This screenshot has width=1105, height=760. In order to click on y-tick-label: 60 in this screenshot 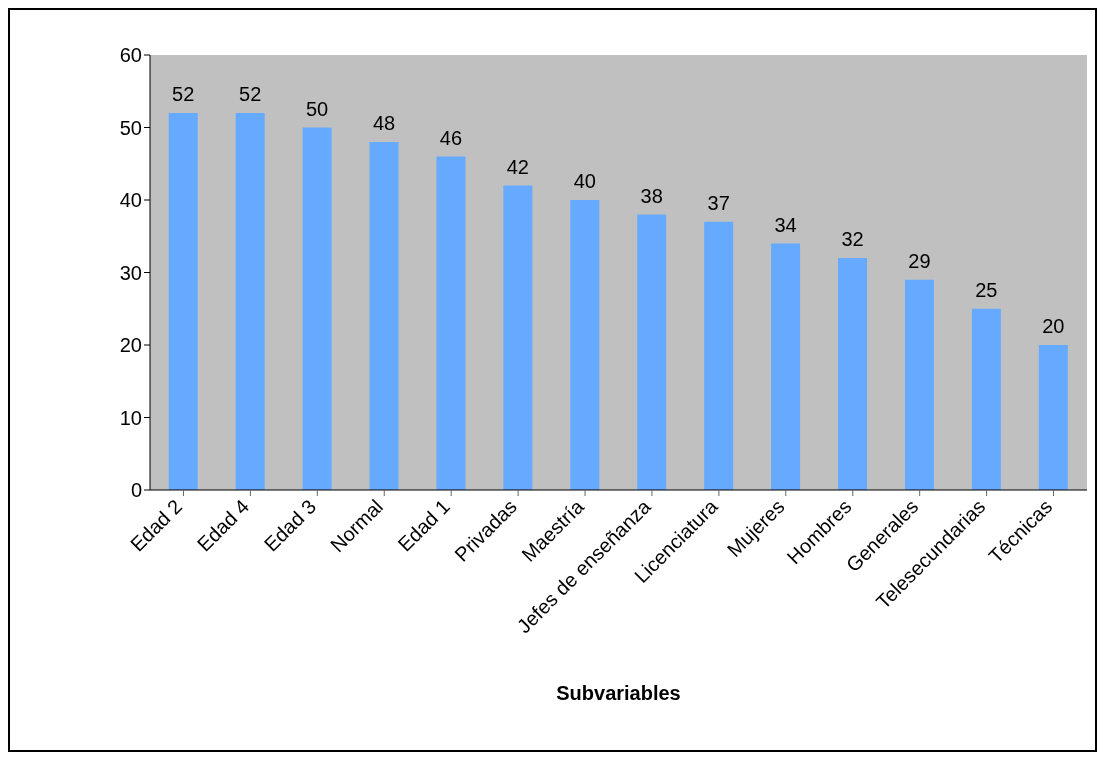, I will do `click(130, 55)`.